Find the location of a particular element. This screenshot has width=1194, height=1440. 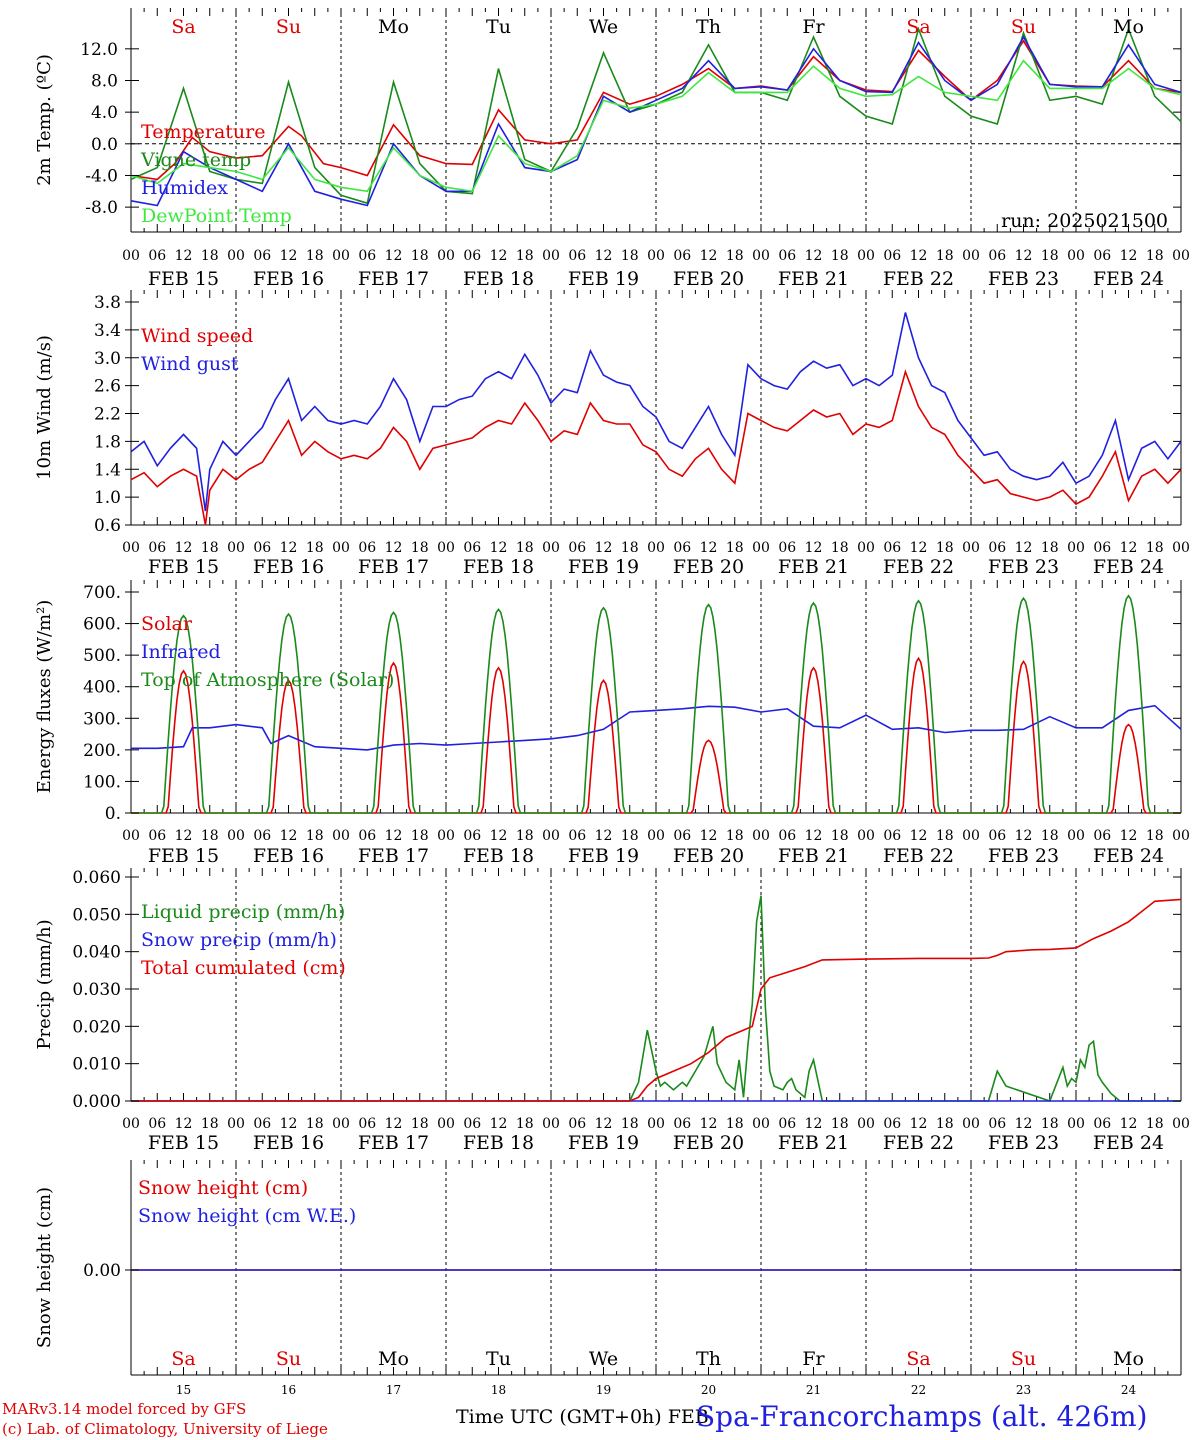

panel-0-y-axis-label: 2m Temp. (ºC) is located at coordinates (44, 120).